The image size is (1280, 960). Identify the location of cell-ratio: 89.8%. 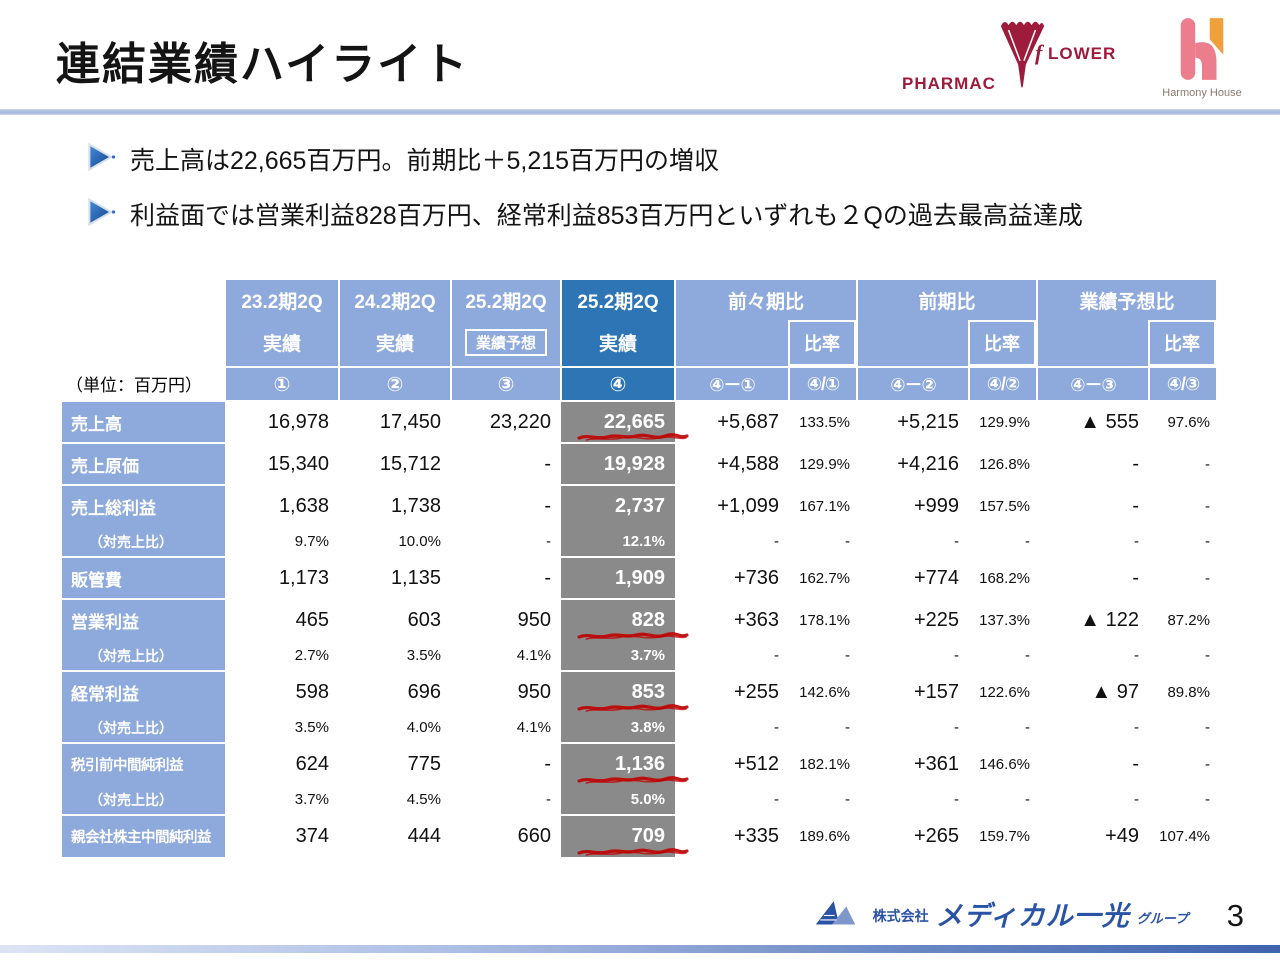
(1183, 691).